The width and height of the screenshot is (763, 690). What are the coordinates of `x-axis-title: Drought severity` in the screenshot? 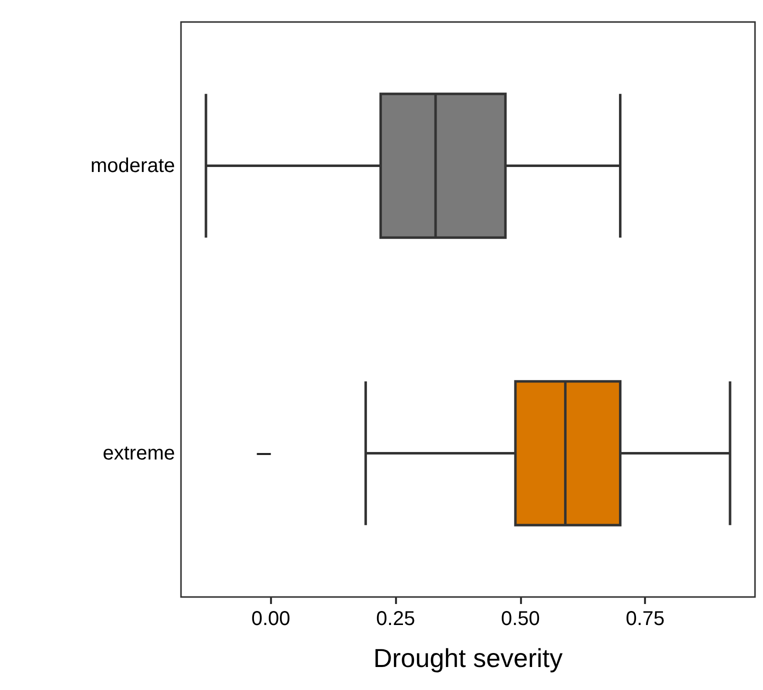 It's located at (468, 658).